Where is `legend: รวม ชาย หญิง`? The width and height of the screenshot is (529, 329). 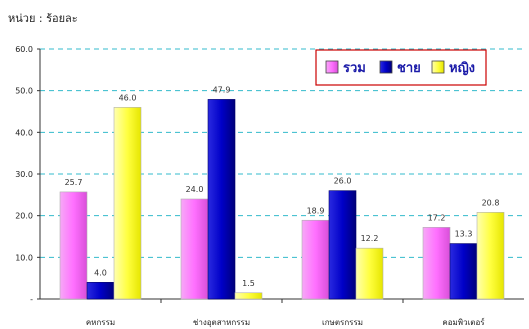
legend: รวม ชาย หญิง is located at coordinates (401, 67).